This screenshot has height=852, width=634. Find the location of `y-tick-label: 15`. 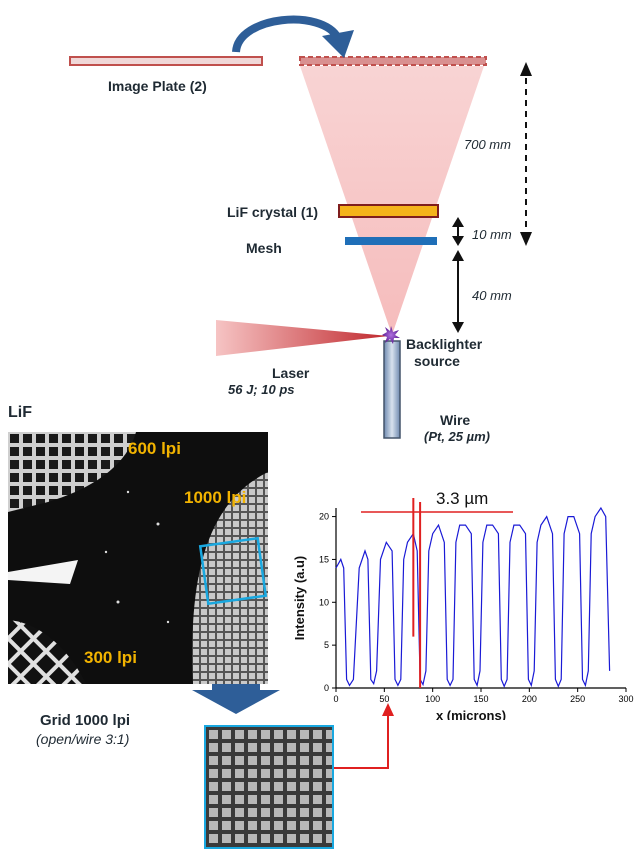

y-tick-label: 15 is located at coordinates (324, 559).